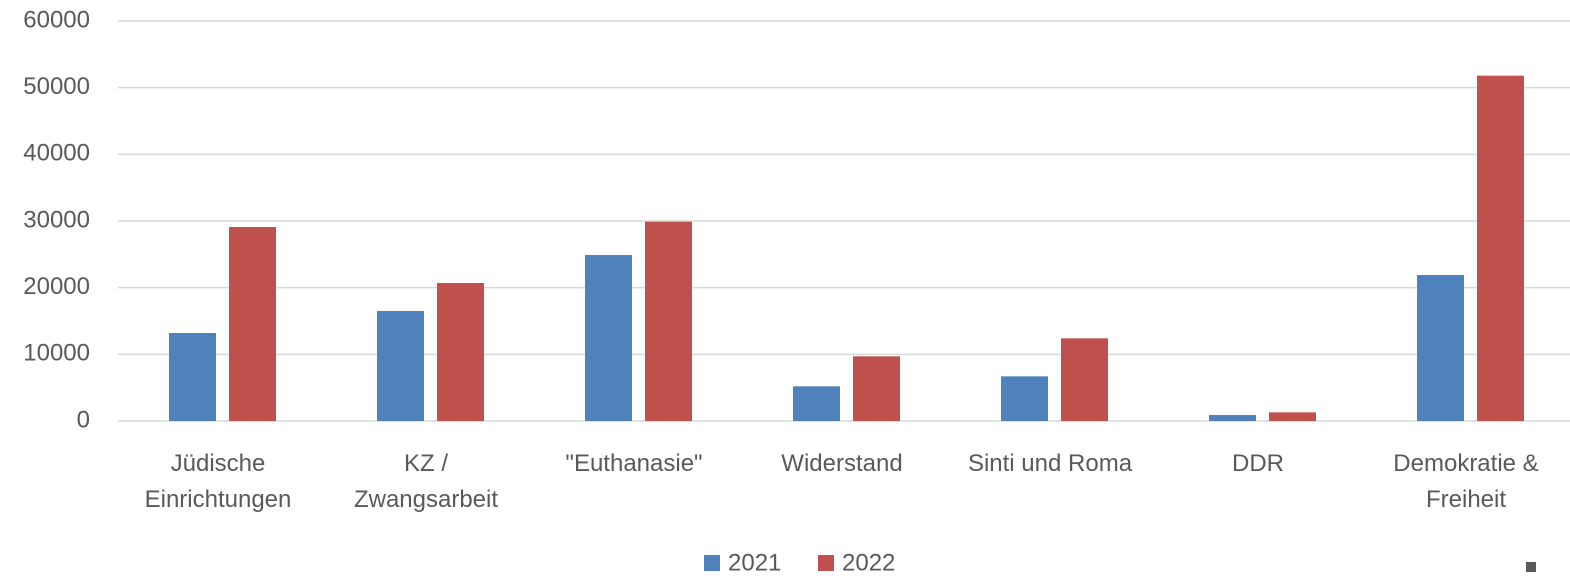 Image resolution: width=1570 pixels, height=576 pixels. I want to click on y-tick-label: 0, so click(83, 419).